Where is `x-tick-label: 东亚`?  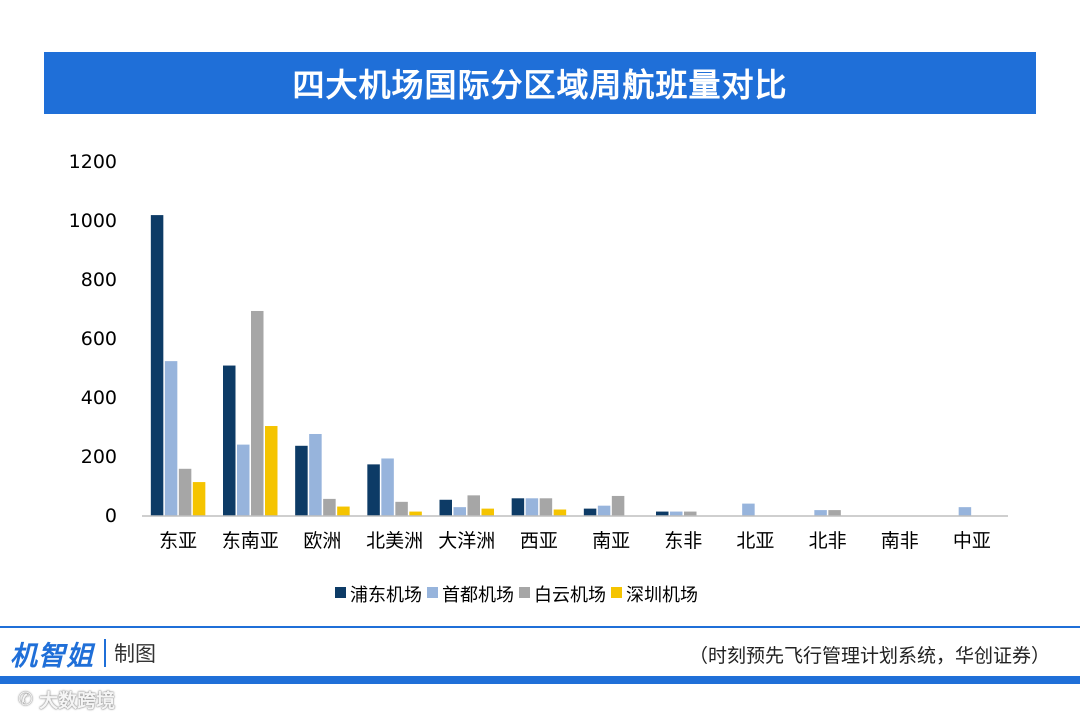
x-tick-label: 东亚 is located at coordinates (178, 541).